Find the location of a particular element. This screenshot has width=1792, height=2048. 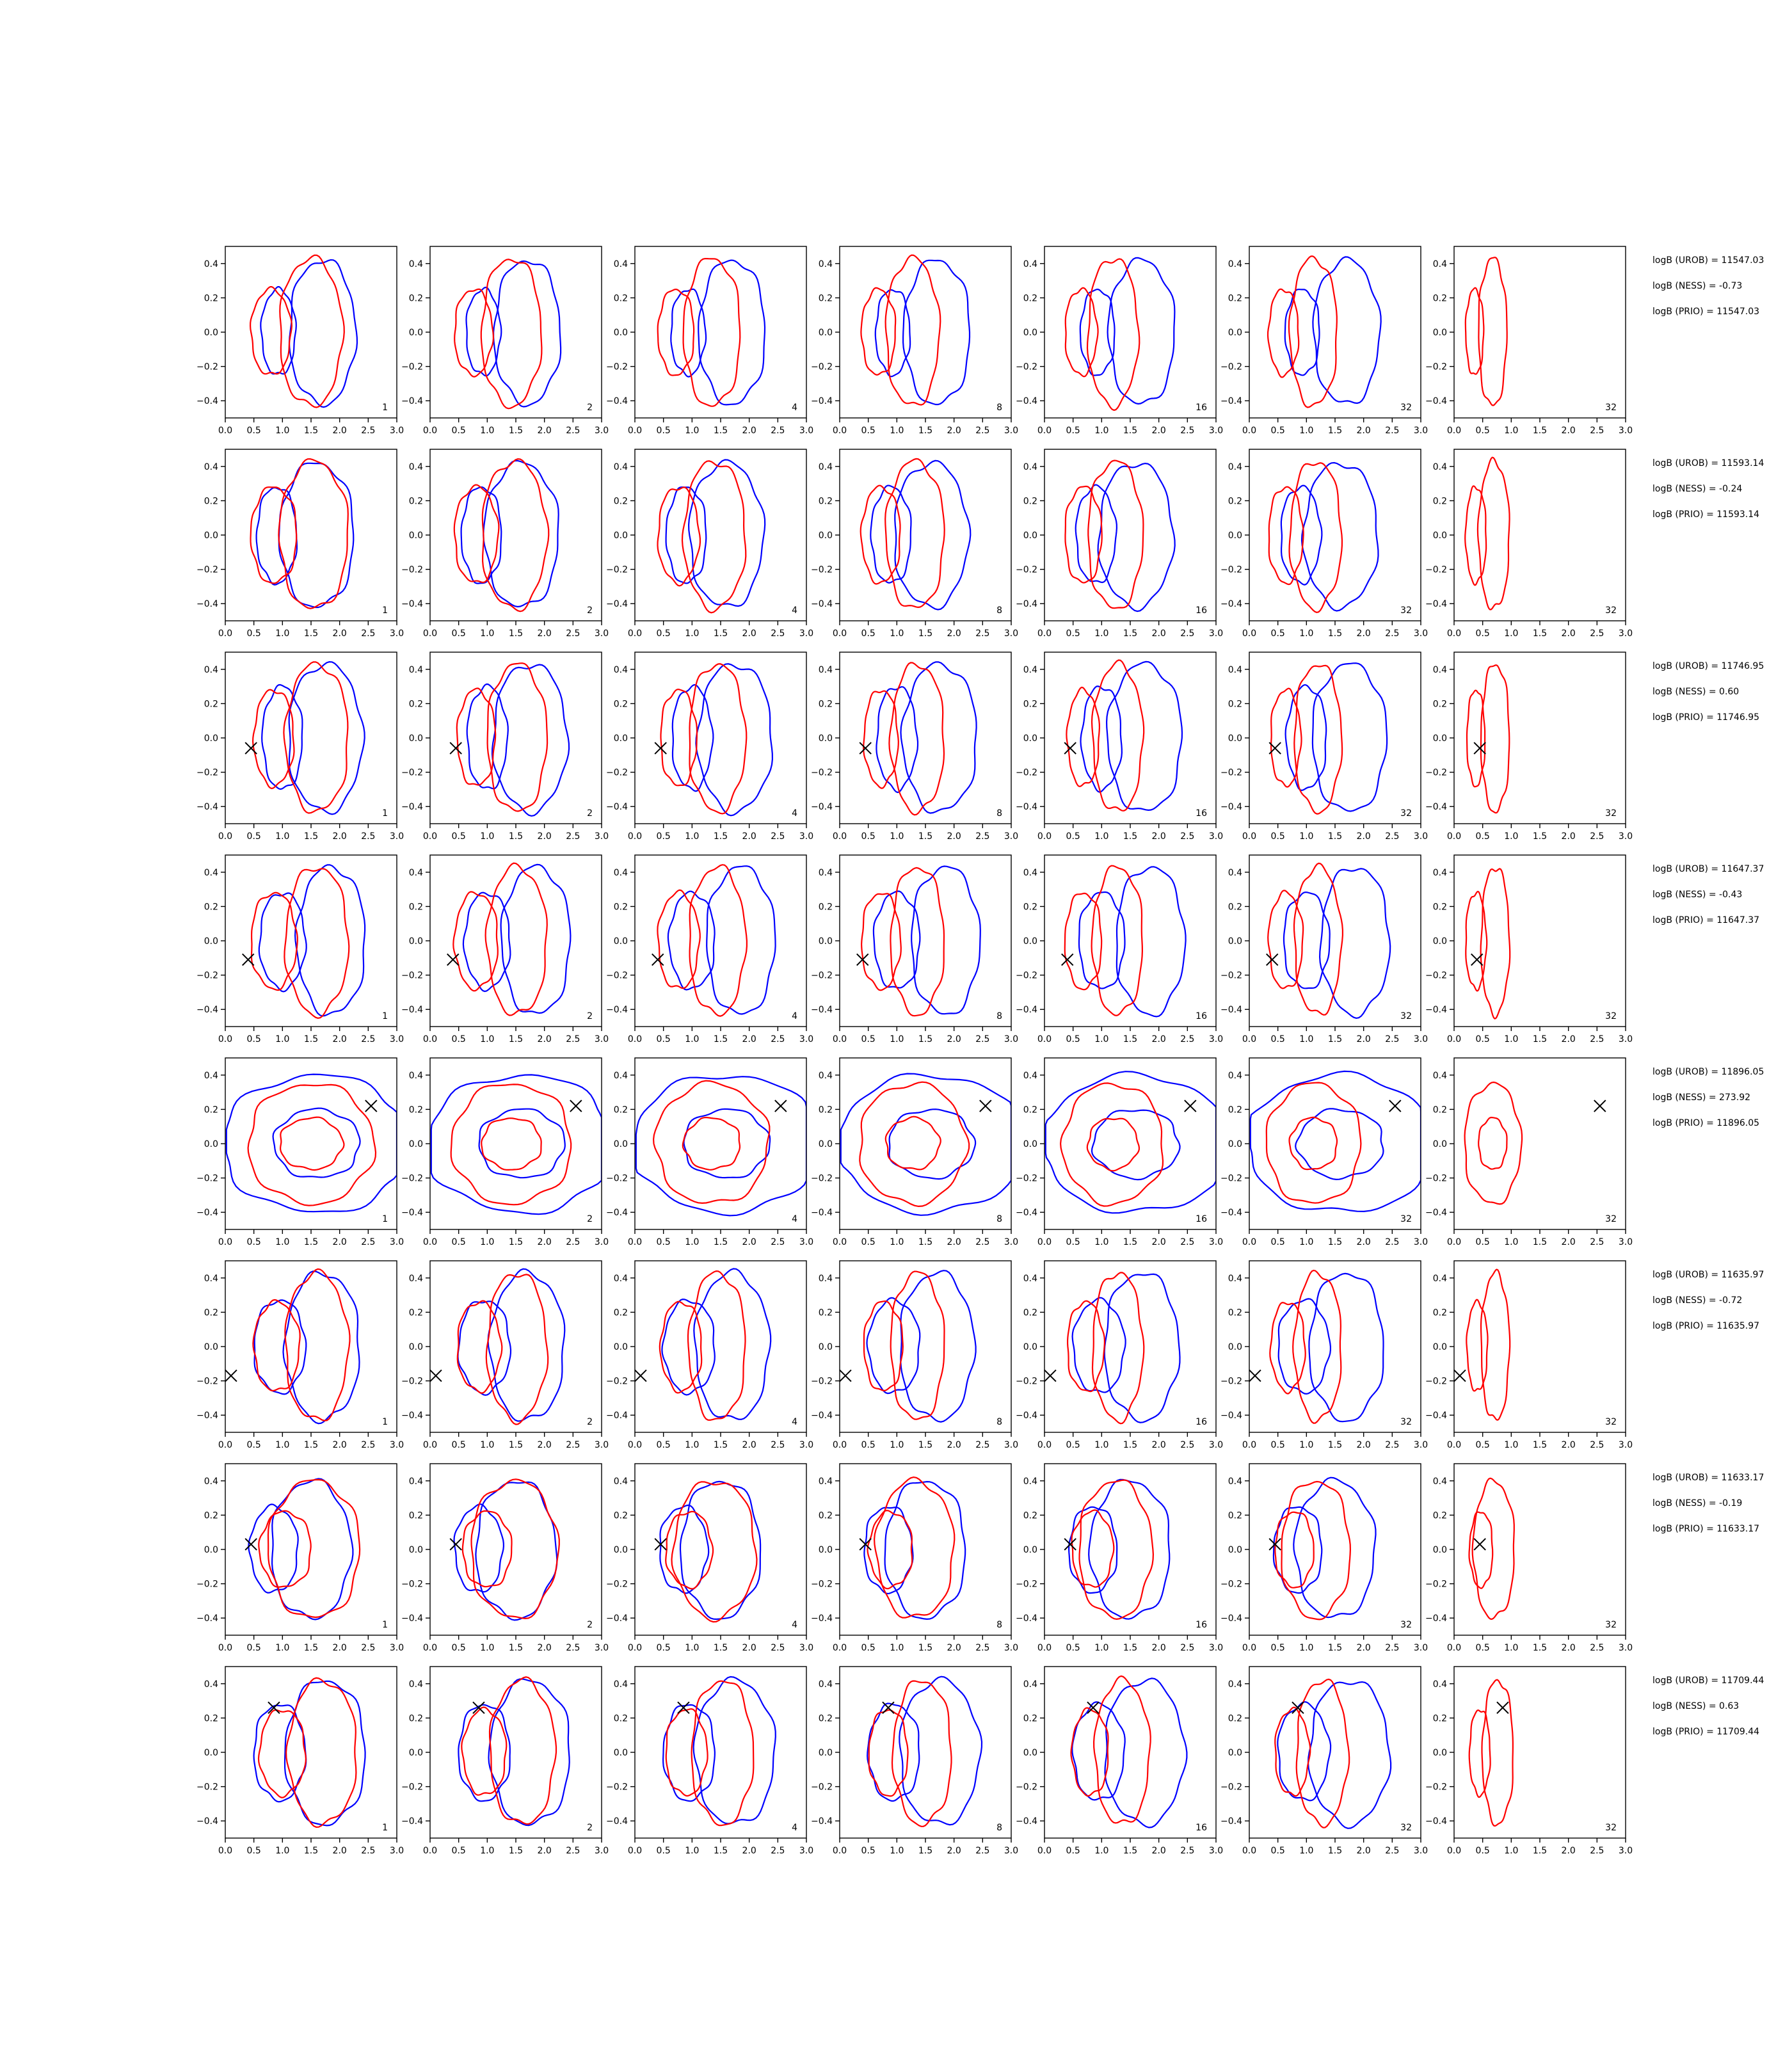

subplot-r5-c4: 0.4 0.2 0.0 −0.2 −0.4 0.0 0.5 1.0 1.5 2.0 2.5 3.0 8 is located at coordinates (914, 1152).